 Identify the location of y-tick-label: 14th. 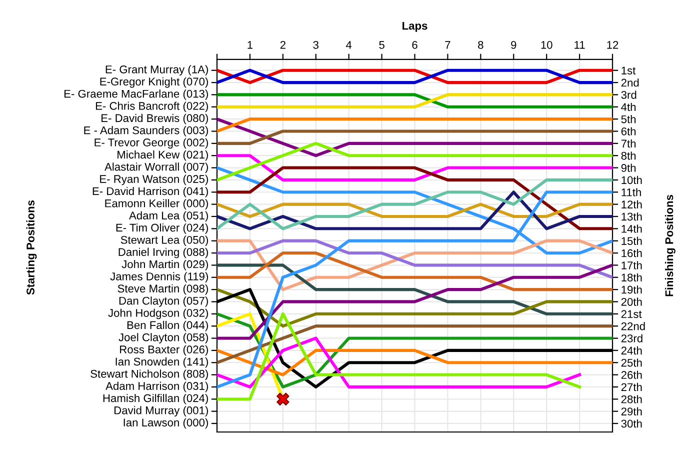
(632, 228).